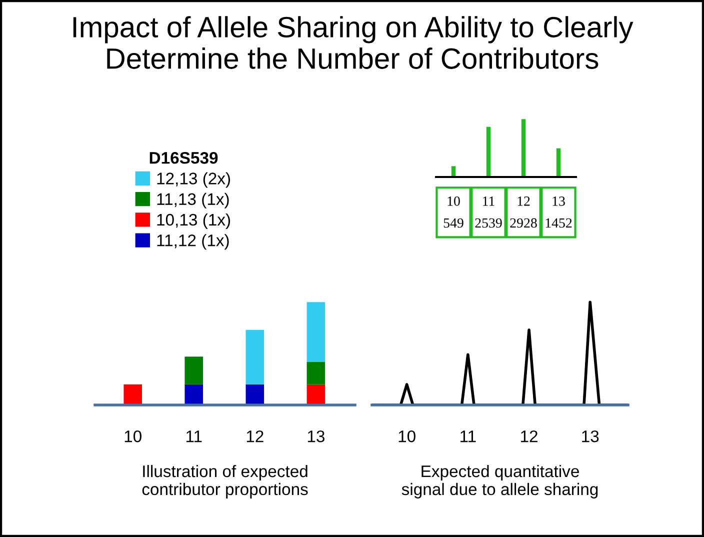 The height and width of the screenshot is (537, 704). I want to click on legend-title: D16S539, so click(184, 158).